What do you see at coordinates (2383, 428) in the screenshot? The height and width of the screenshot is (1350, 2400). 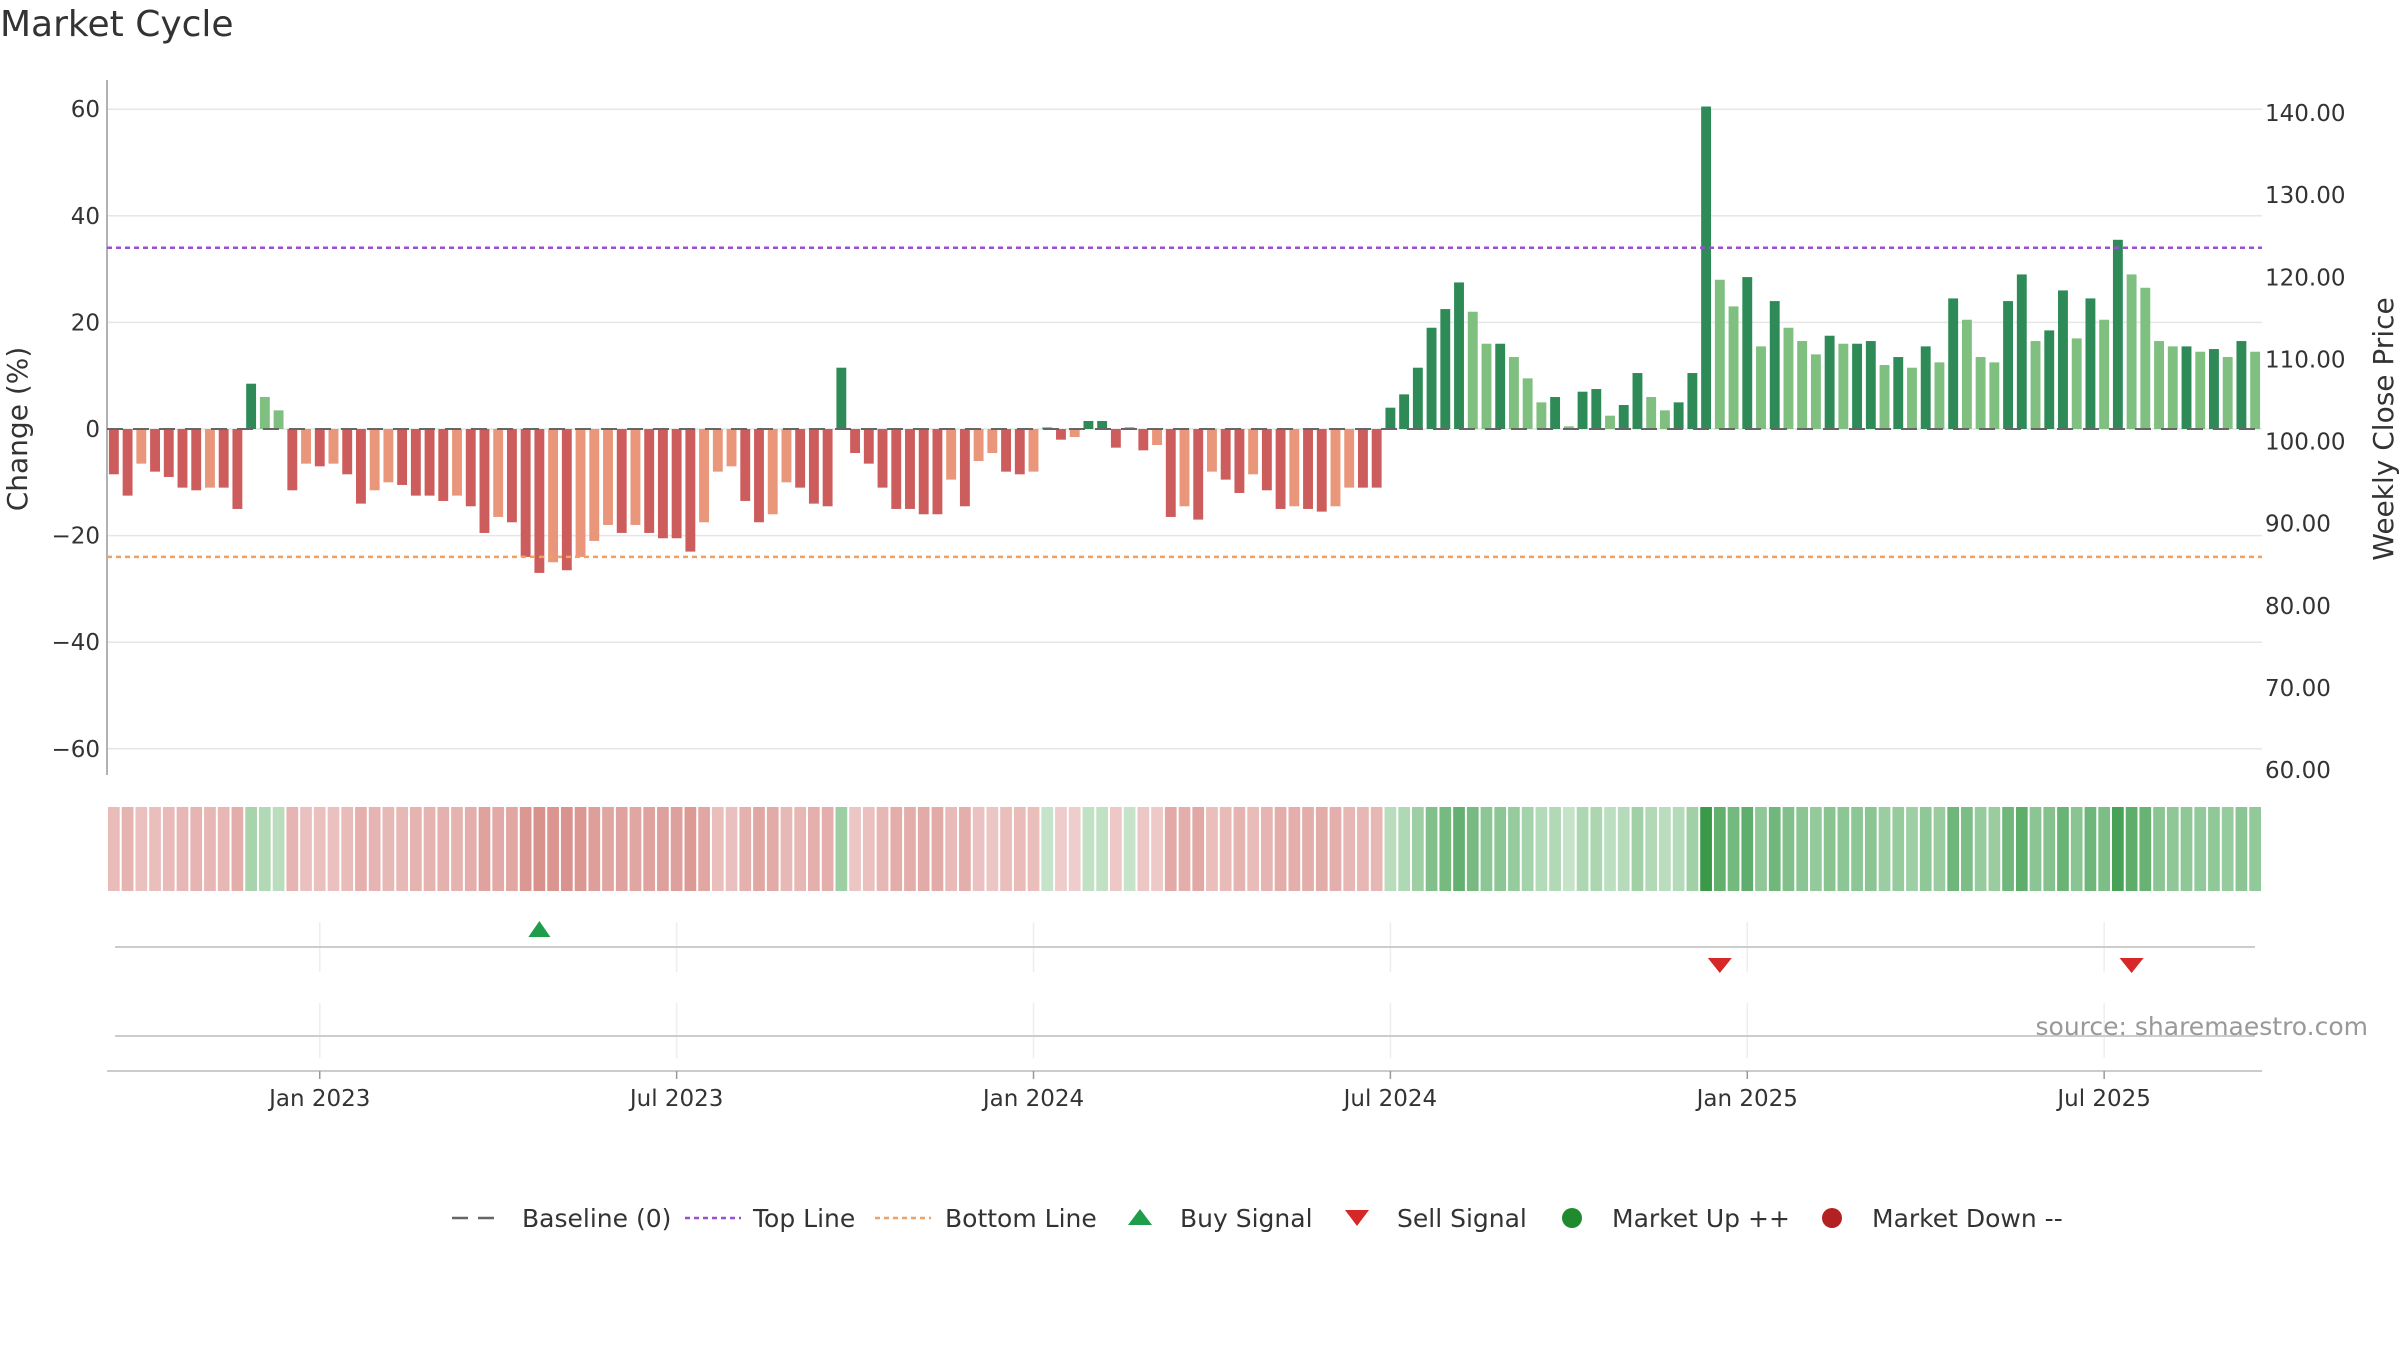 I see `right-axis-title: Weekly Close Price` at bounding box center [2383, 428].